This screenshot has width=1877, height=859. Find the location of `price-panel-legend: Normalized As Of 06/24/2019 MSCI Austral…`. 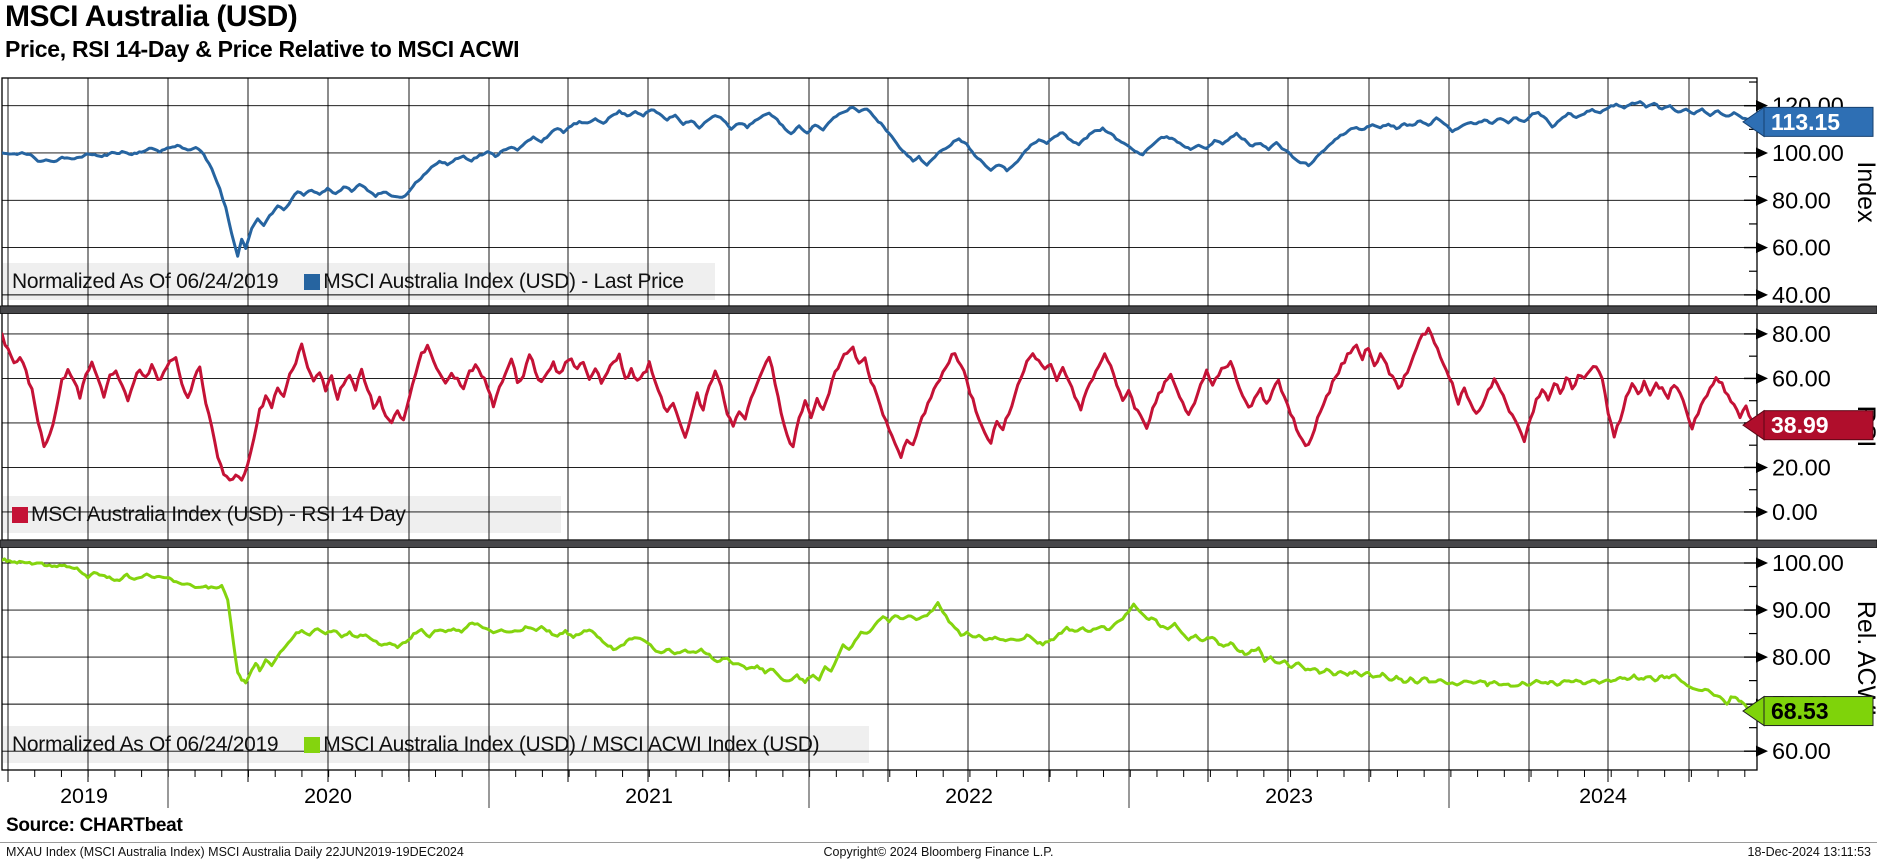

price-panel-legend: Normalized As Of 06/24/2019 MSCI Austral… is located at coordinates (348, 282).